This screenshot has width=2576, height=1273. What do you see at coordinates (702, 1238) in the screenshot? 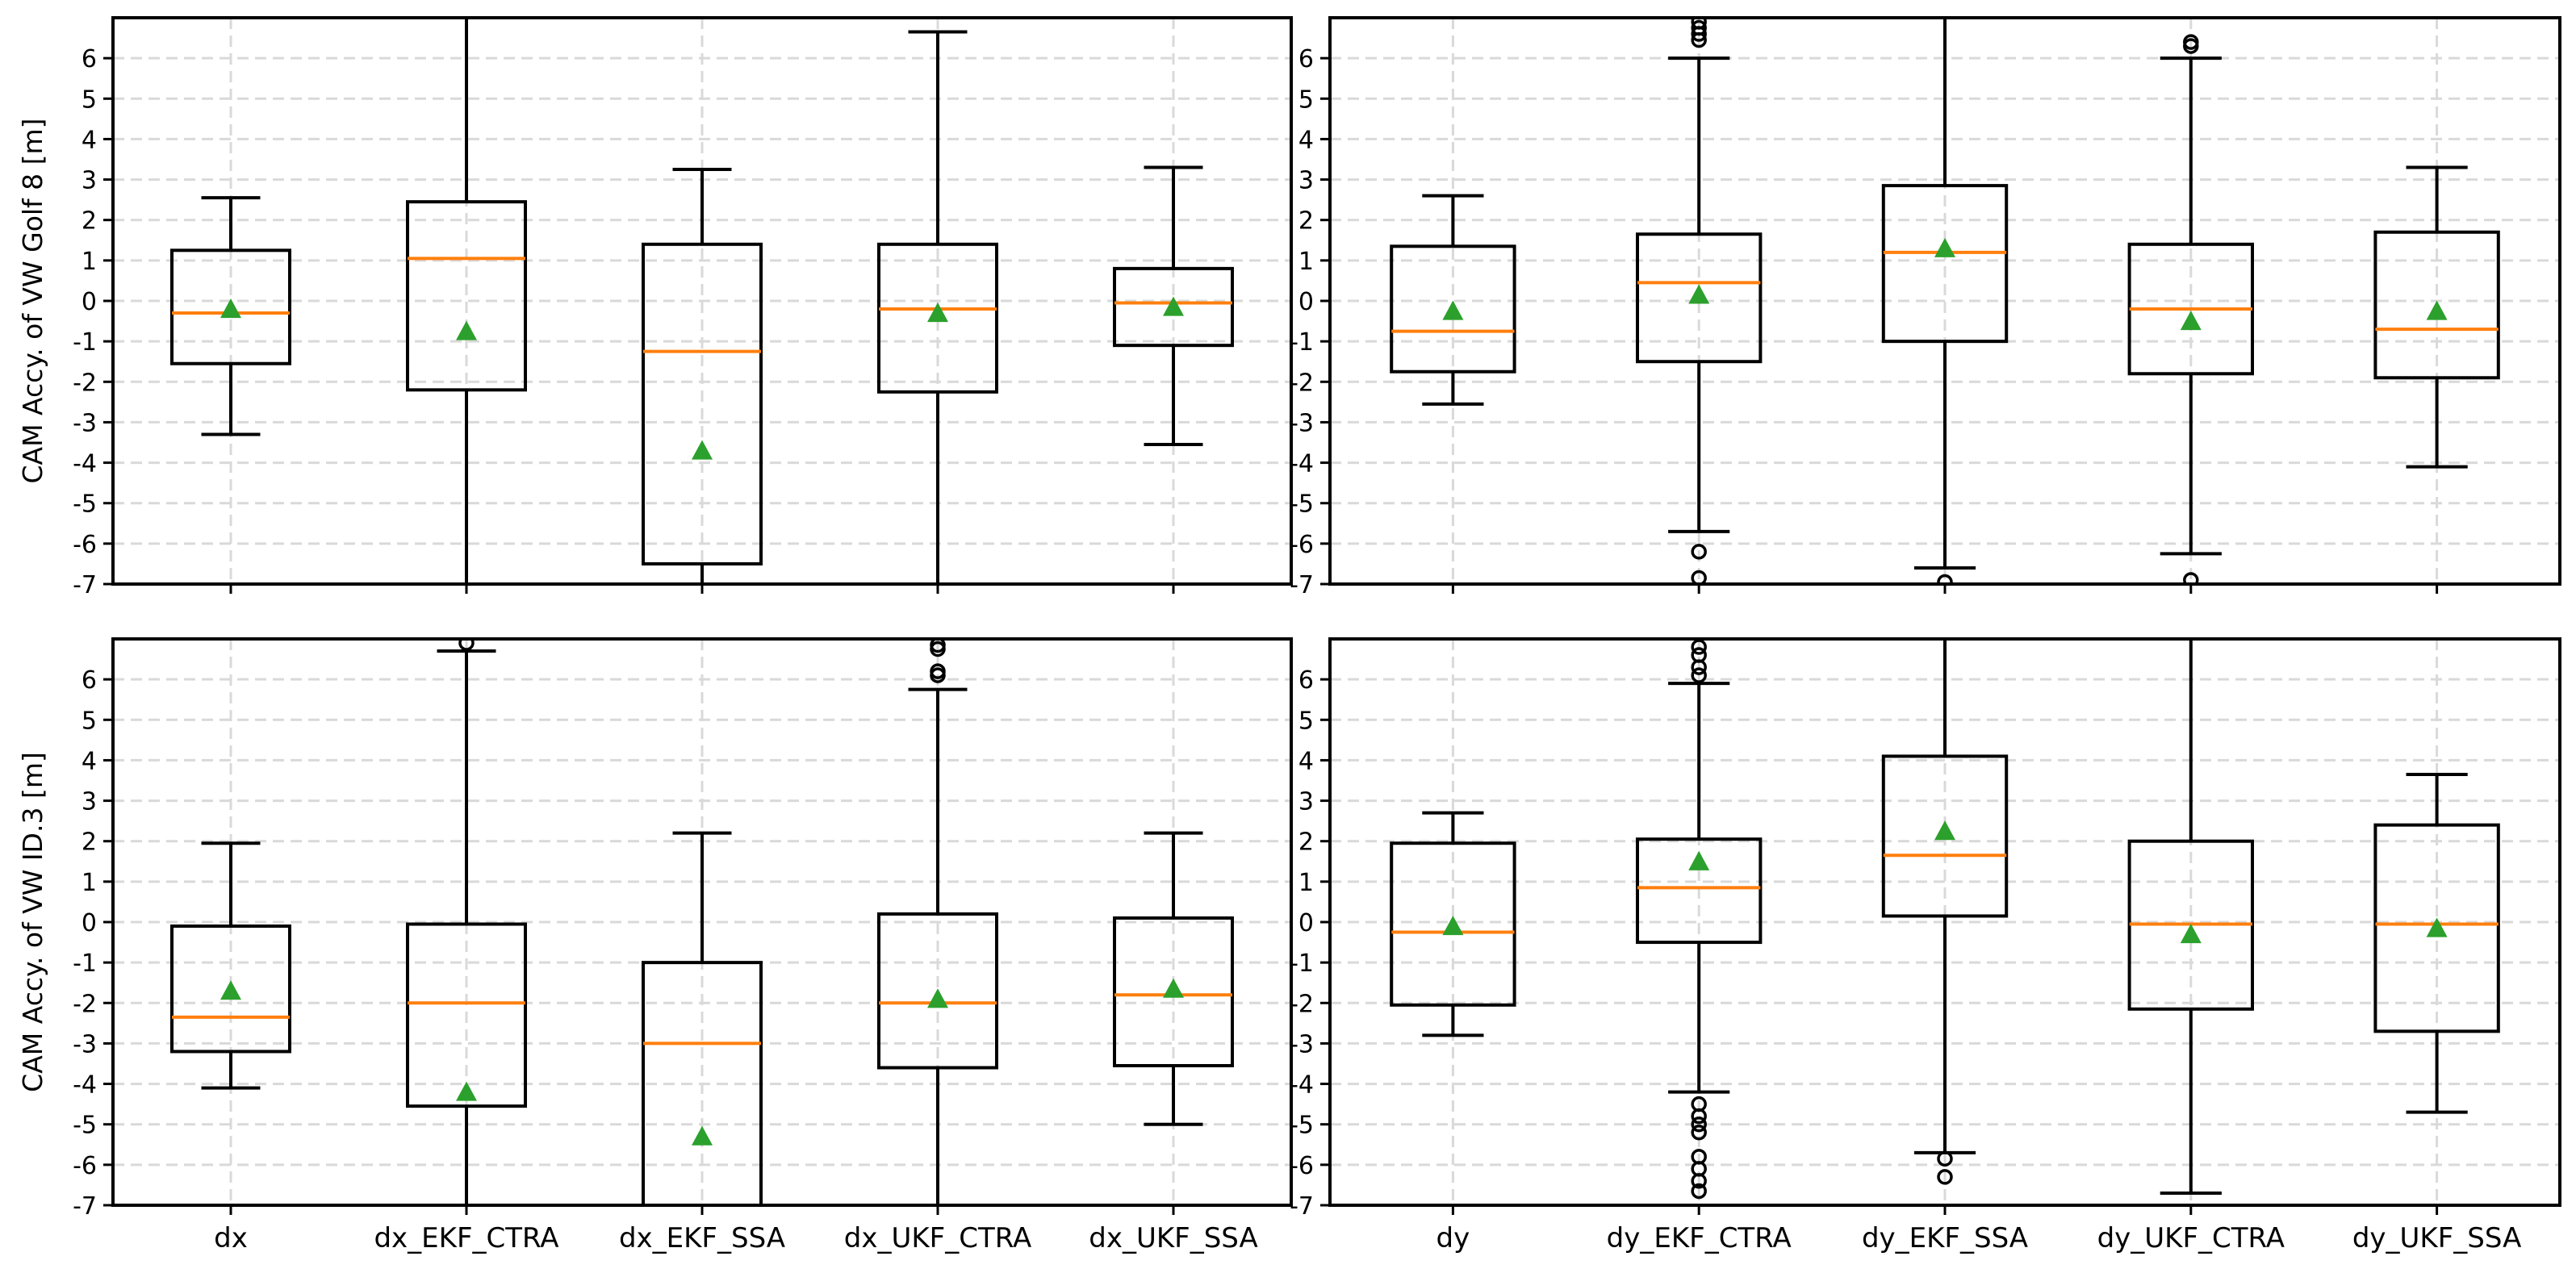
I see `x-tick-label: dx_EKF_SSA` at bounding box center [702, 1238].